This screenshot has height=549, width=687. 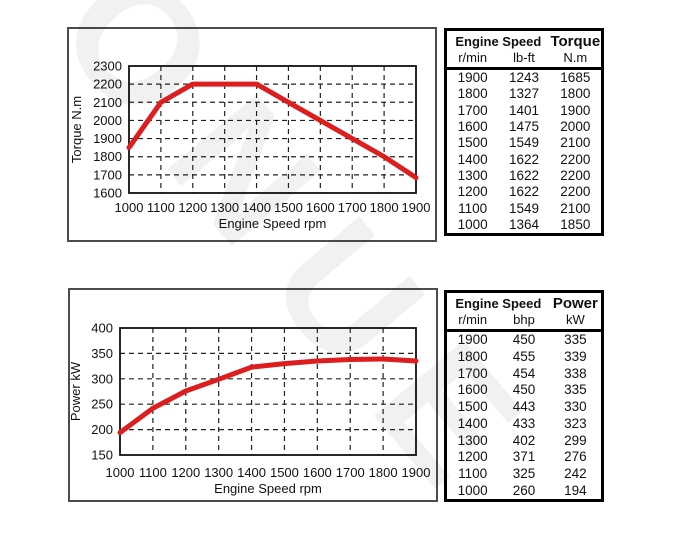 I want to click on table-row: 1300 402 299, so click(x=524, y=440).